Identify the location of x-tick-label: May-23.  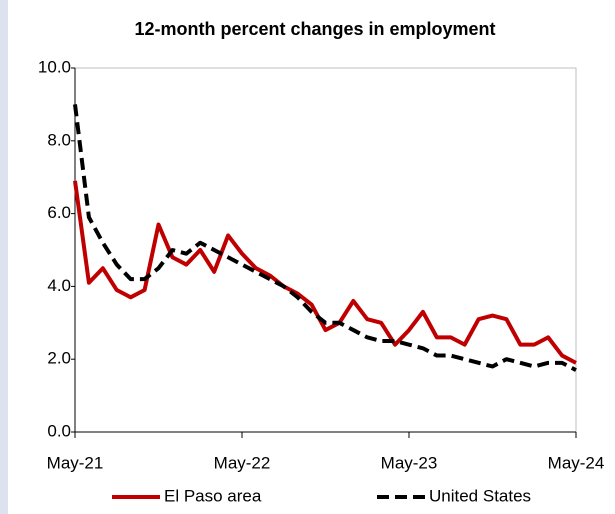
(409, 462).